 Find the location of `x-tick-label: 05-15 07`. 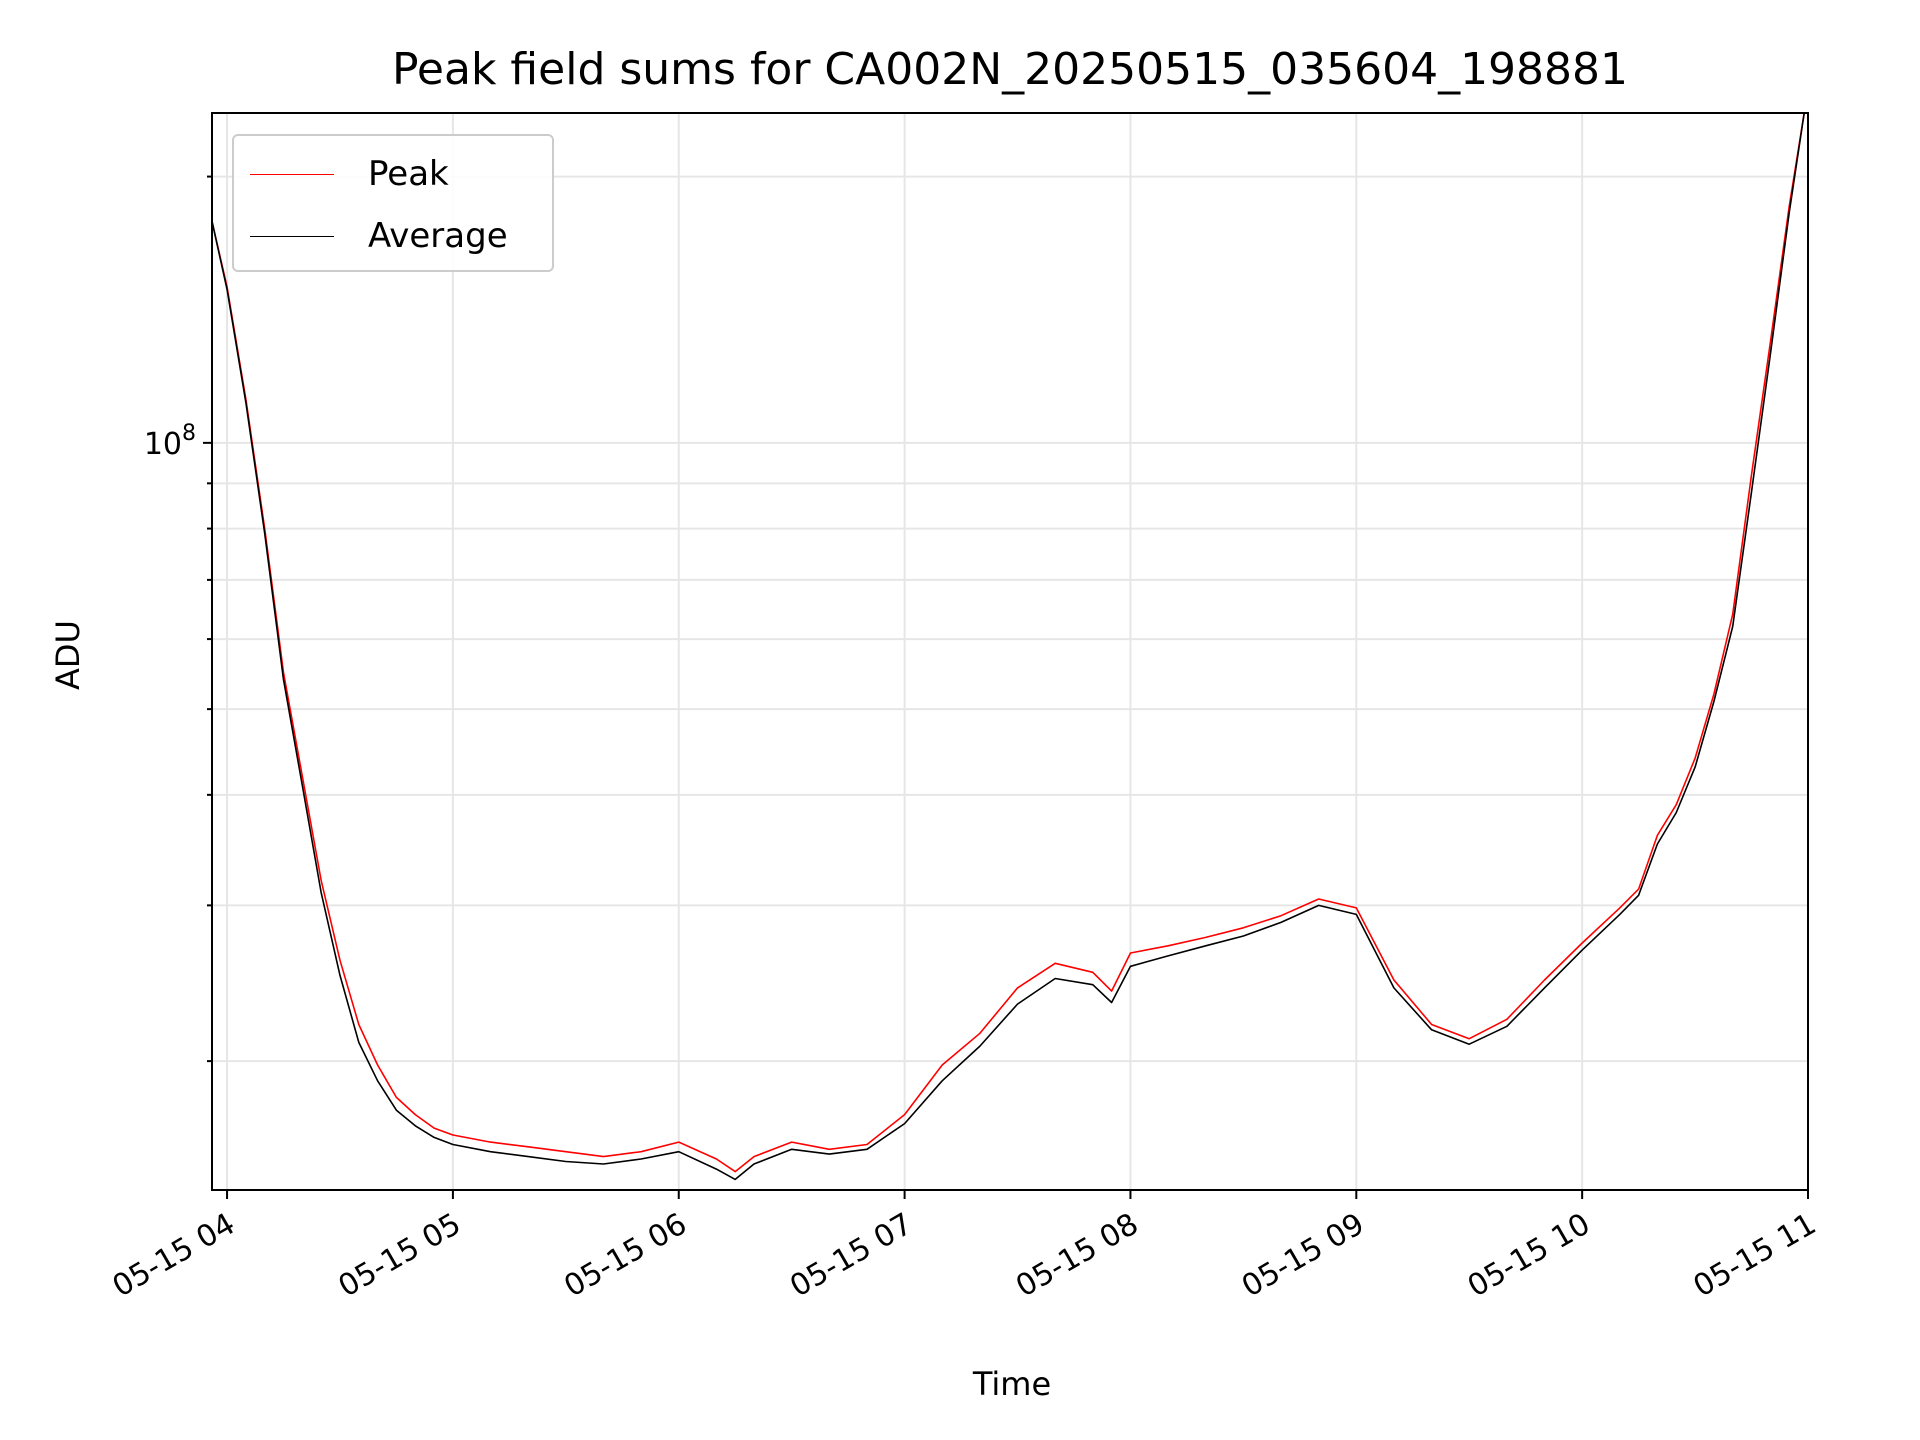

x-tick-label: 05-15 07 is located at coordinates (851, 1256).